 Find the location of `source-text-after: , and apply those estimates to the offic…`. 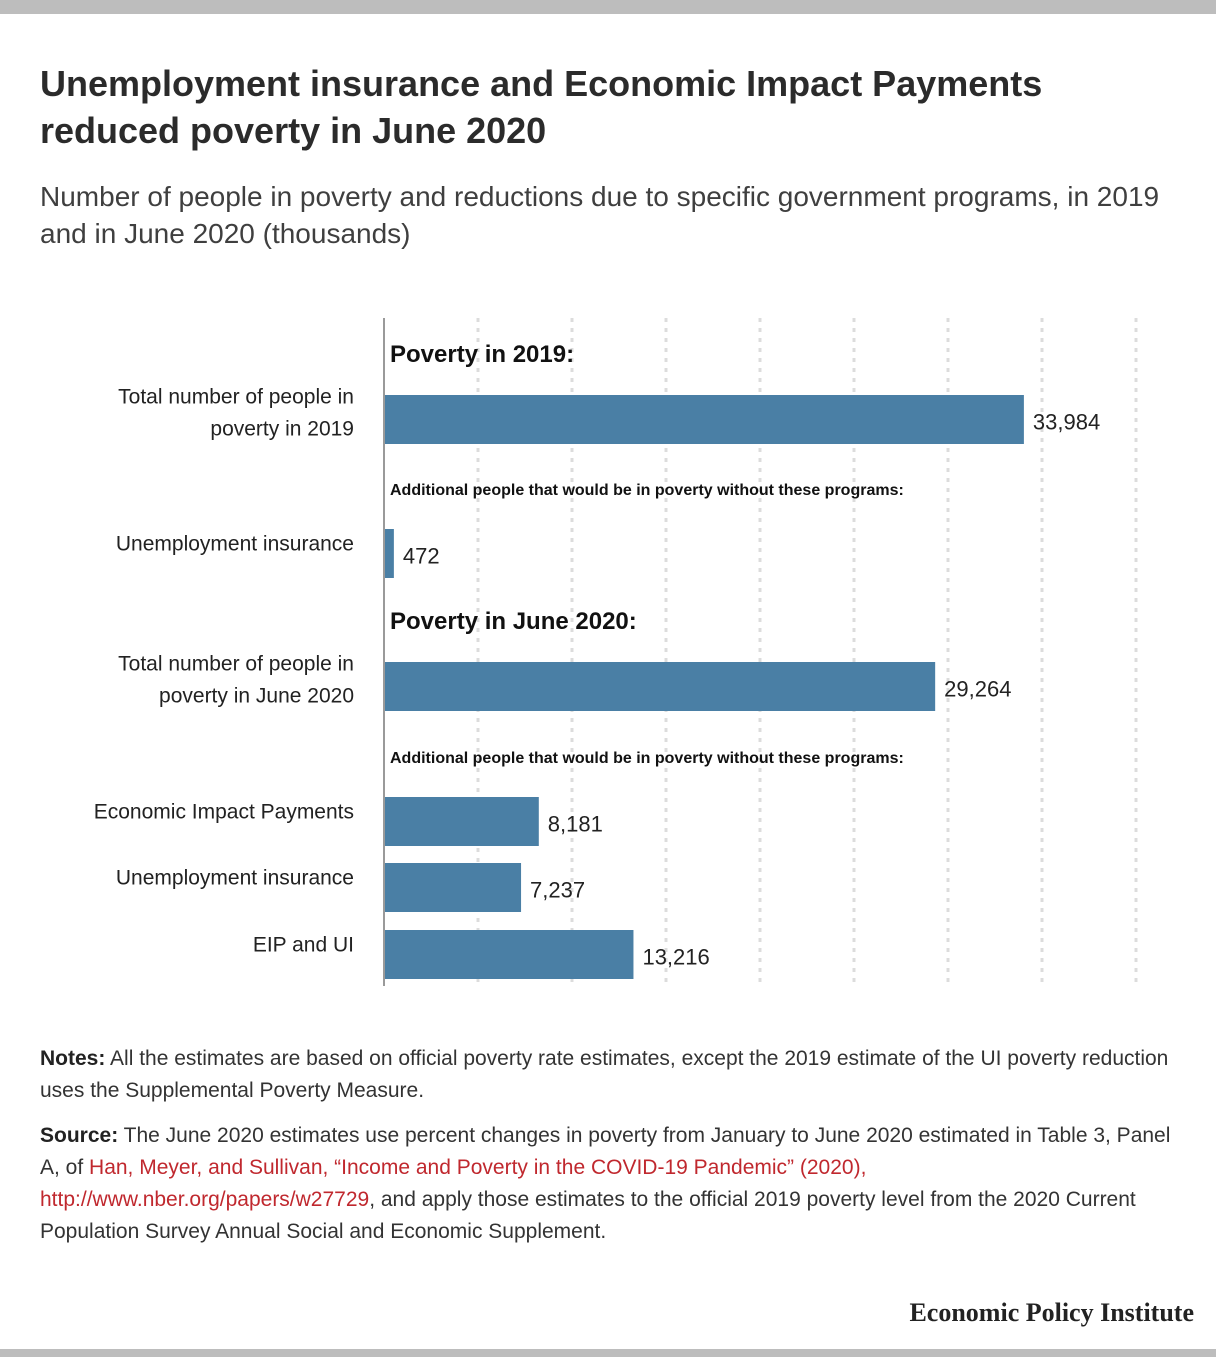

source-text-after: , and apply those estimates to the offic… is located at coordinates (588, 1215).